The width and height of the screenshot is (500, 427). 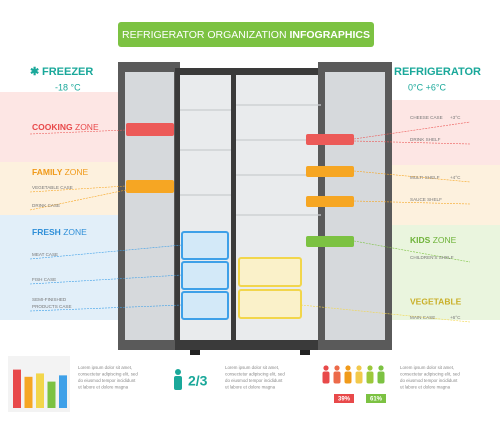 What do you see at coordinates (198, 381) in the screenshot?
I see `fraction: 2/3` at bounding box center [198, 381].